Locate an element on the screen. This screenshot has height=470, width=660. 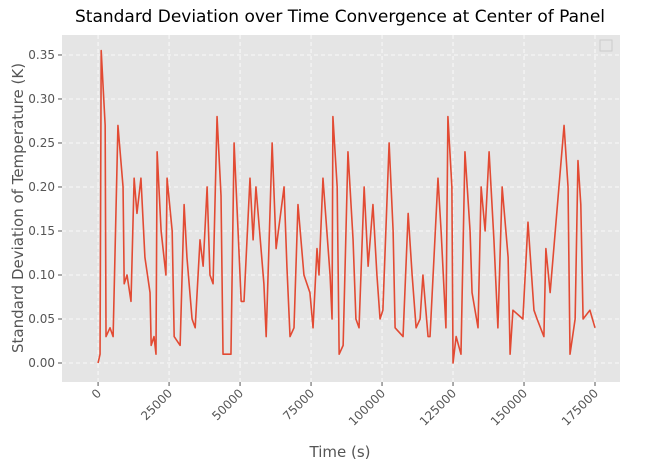
x-axis-label: Time (s) is located at coordinates (340, 452).